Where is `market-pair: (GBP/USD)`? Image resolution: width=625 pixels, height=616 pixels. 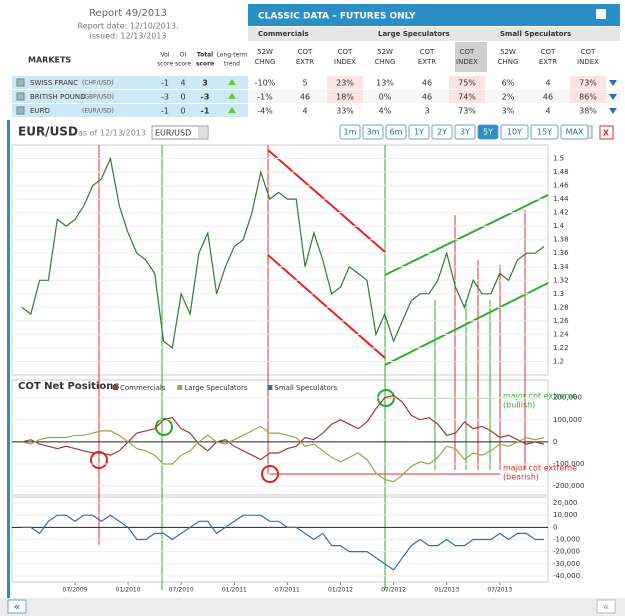 market-pair: (GBP/USD) is located at coordinates (98, 97).